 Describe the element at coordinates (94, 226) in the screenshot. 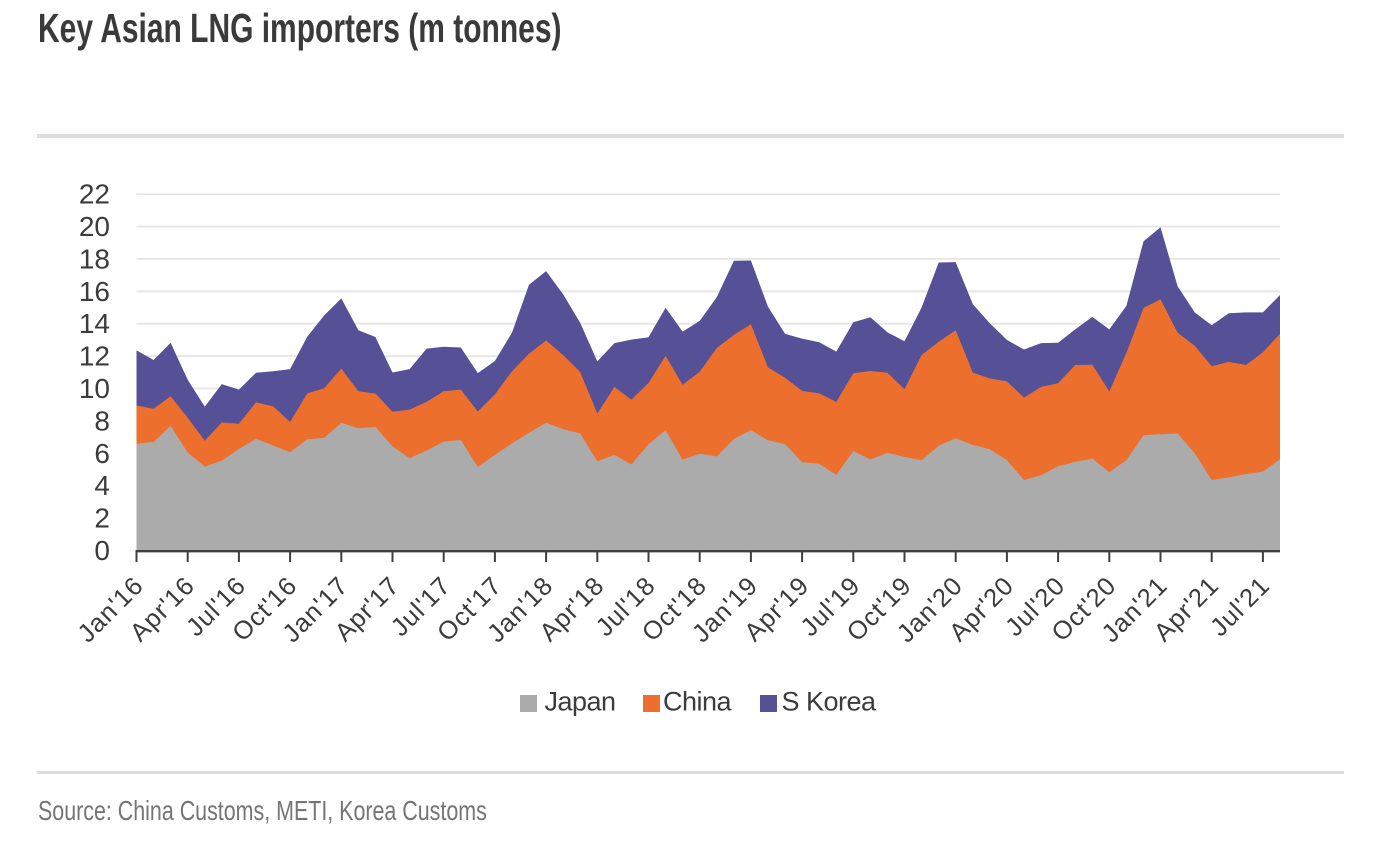

I see `svg-text: 20` at that location.